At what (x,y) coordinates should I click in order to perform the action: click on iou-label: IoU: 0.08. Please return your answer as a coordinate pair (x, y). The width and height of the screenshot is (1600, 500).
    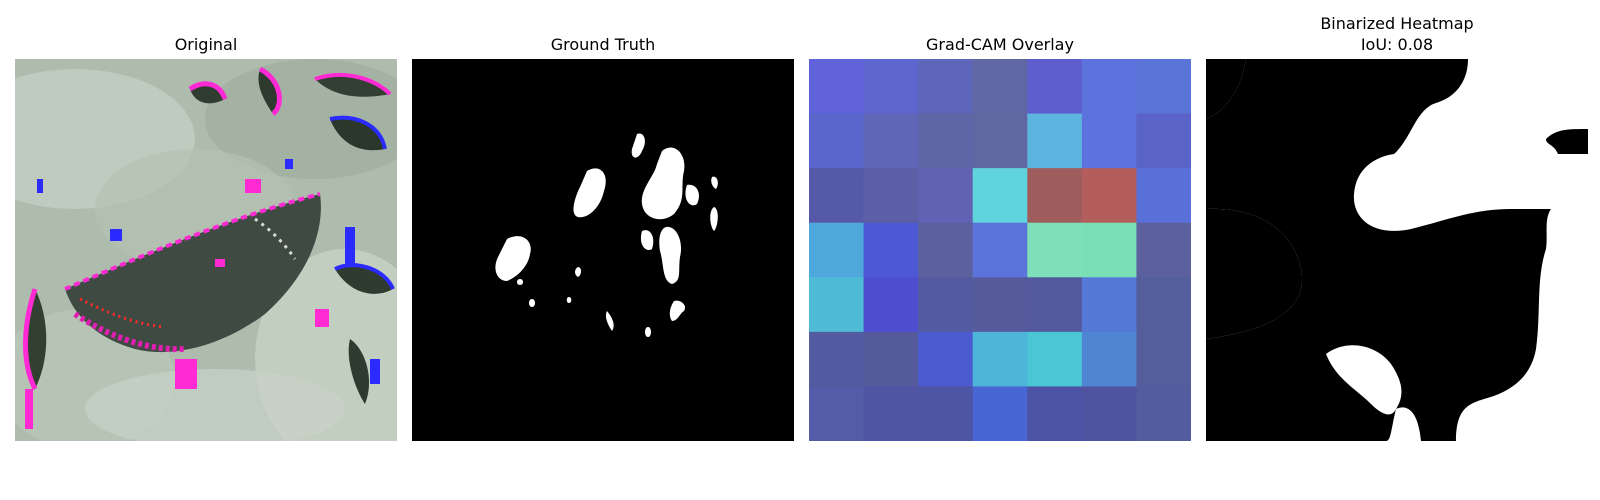
    Looking at the image, I should click on (1397, 44).